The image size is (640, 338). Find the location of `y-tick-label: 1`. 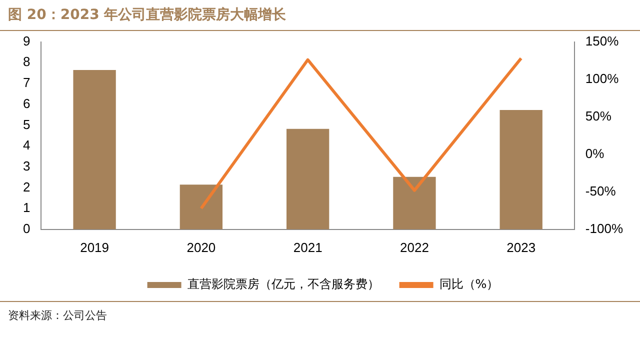

y-tick-label: 1 is located at coordinates (26, 208).